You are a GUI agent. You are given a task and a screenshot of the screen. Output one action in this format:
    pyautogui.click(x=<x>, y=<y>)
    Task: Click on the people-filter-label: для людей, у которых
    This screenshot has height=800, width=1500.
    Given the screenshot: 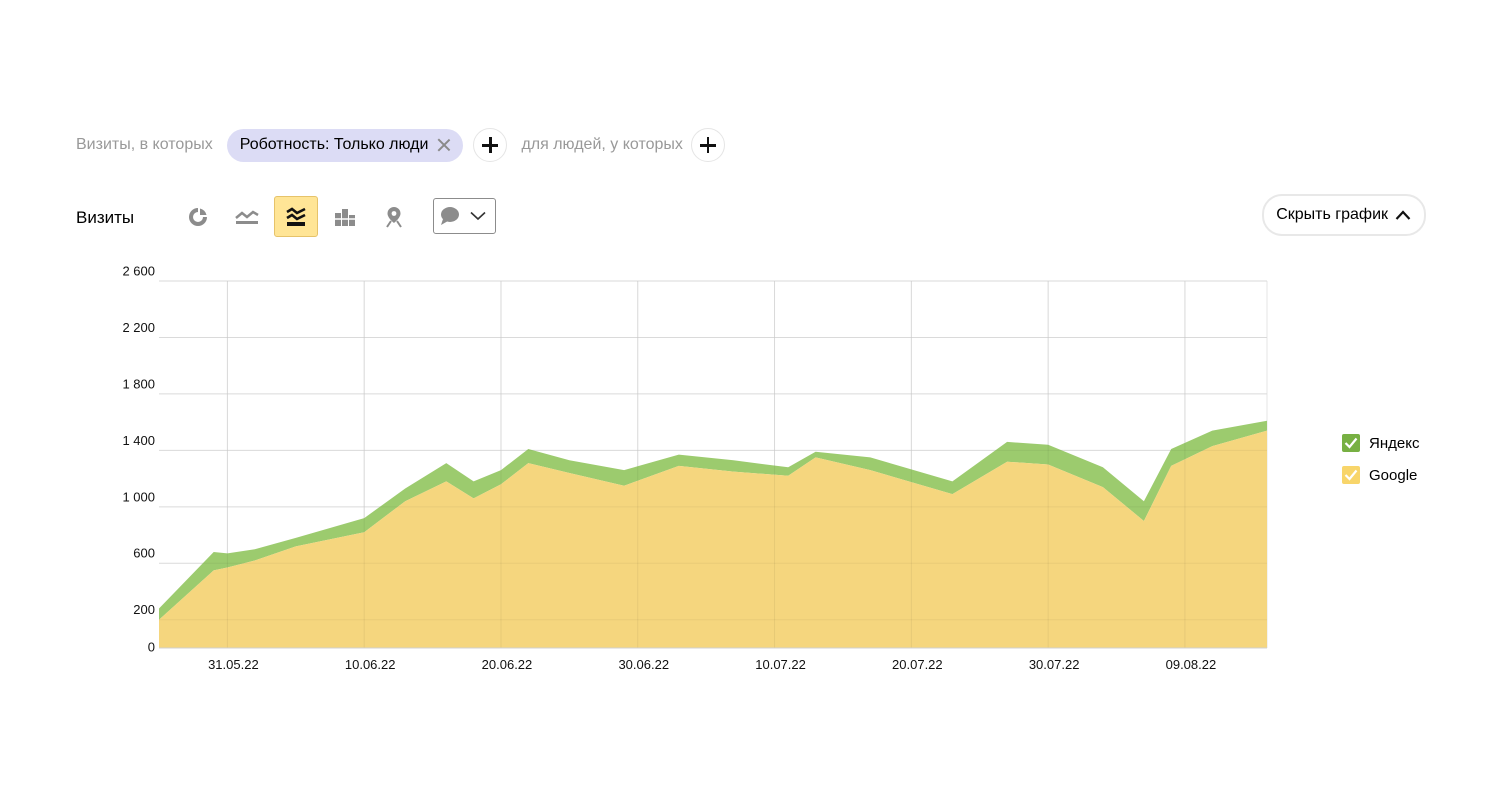 What is the action you would take?
    pyautogui.click(x=602, y=144)
    